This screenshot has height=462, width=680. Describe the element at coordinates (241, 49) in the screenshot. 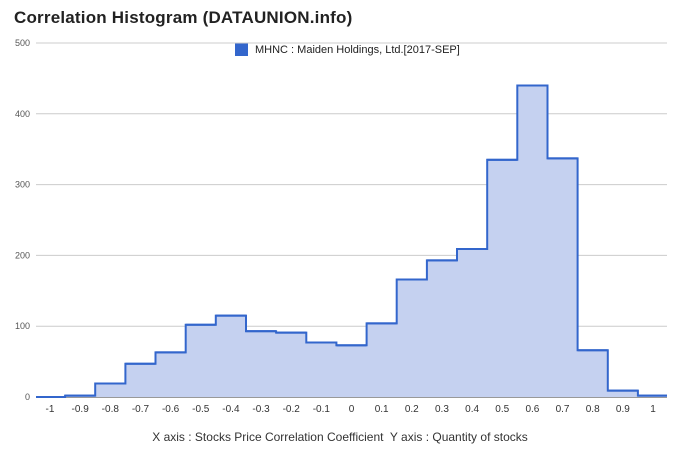

I see `legend-swatch` at that location.